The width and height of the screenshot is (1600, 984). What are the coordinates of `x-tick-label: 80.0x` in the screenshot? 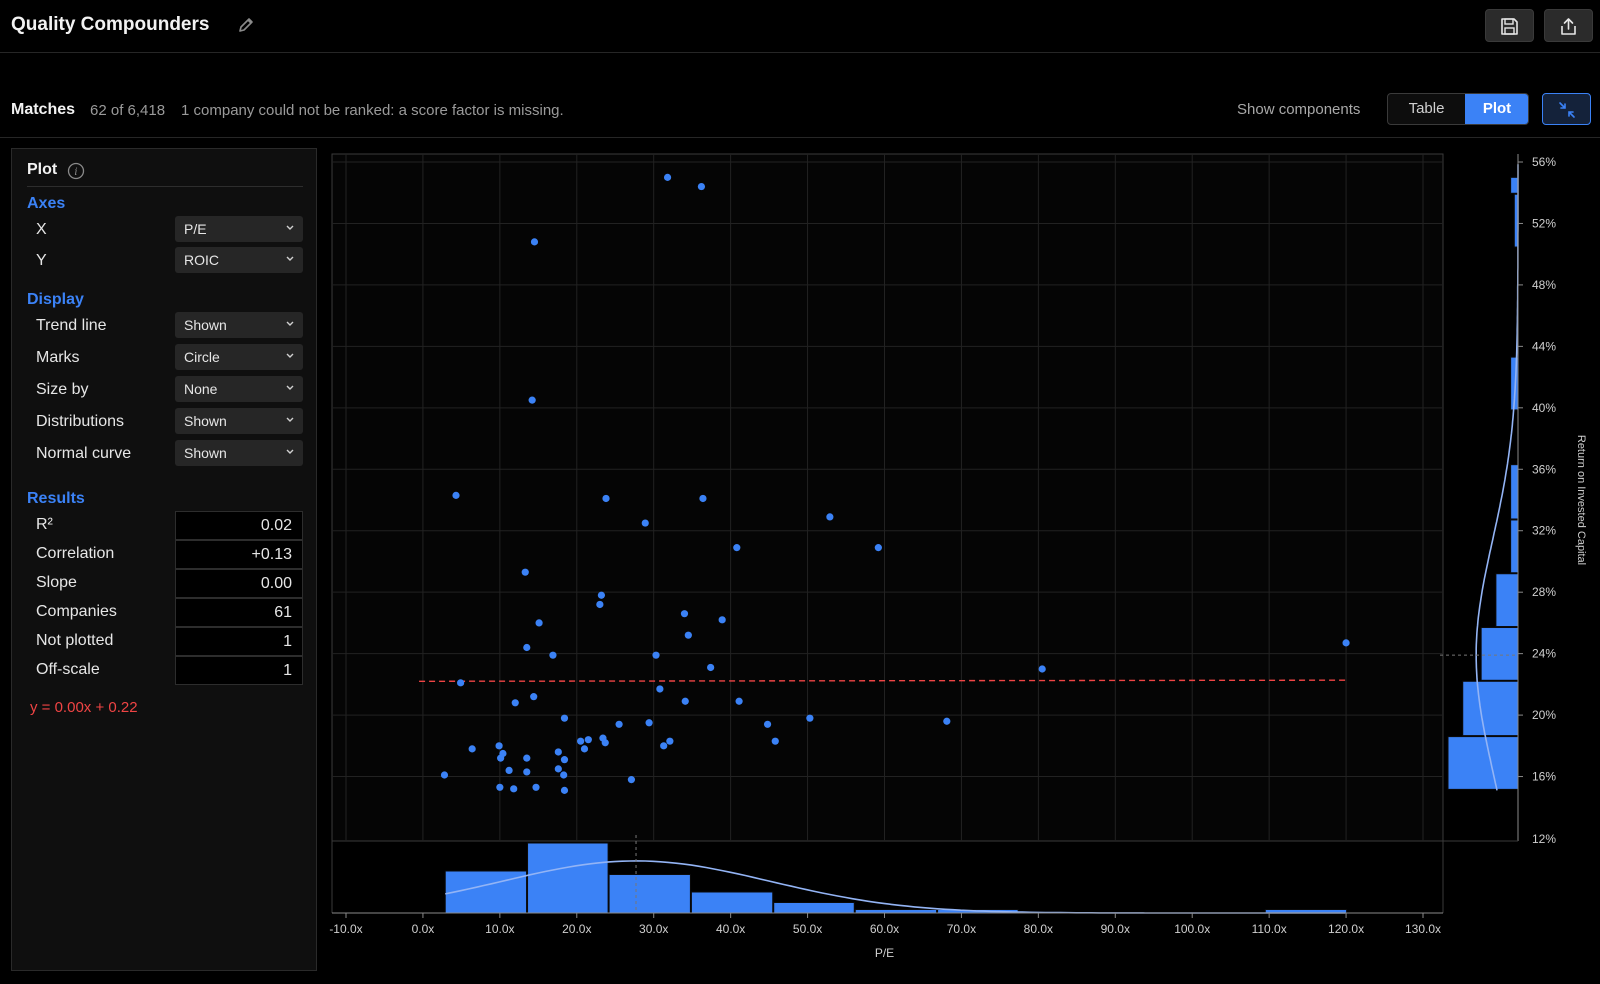 It's located at (1038, 929).